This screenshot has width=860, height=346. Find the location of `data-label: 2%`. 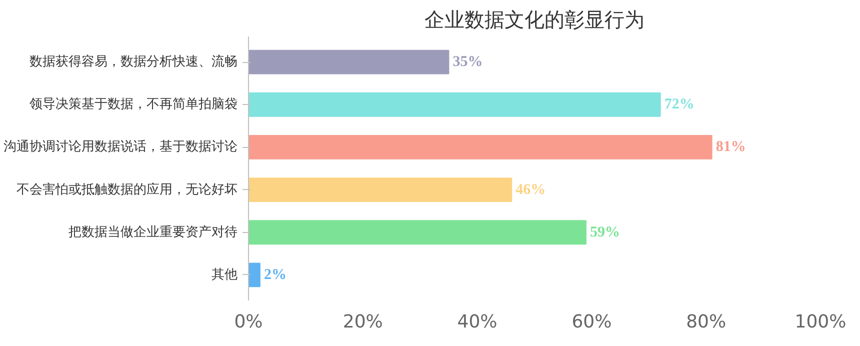

data-label: 2% is located at coordinates (275, 274).